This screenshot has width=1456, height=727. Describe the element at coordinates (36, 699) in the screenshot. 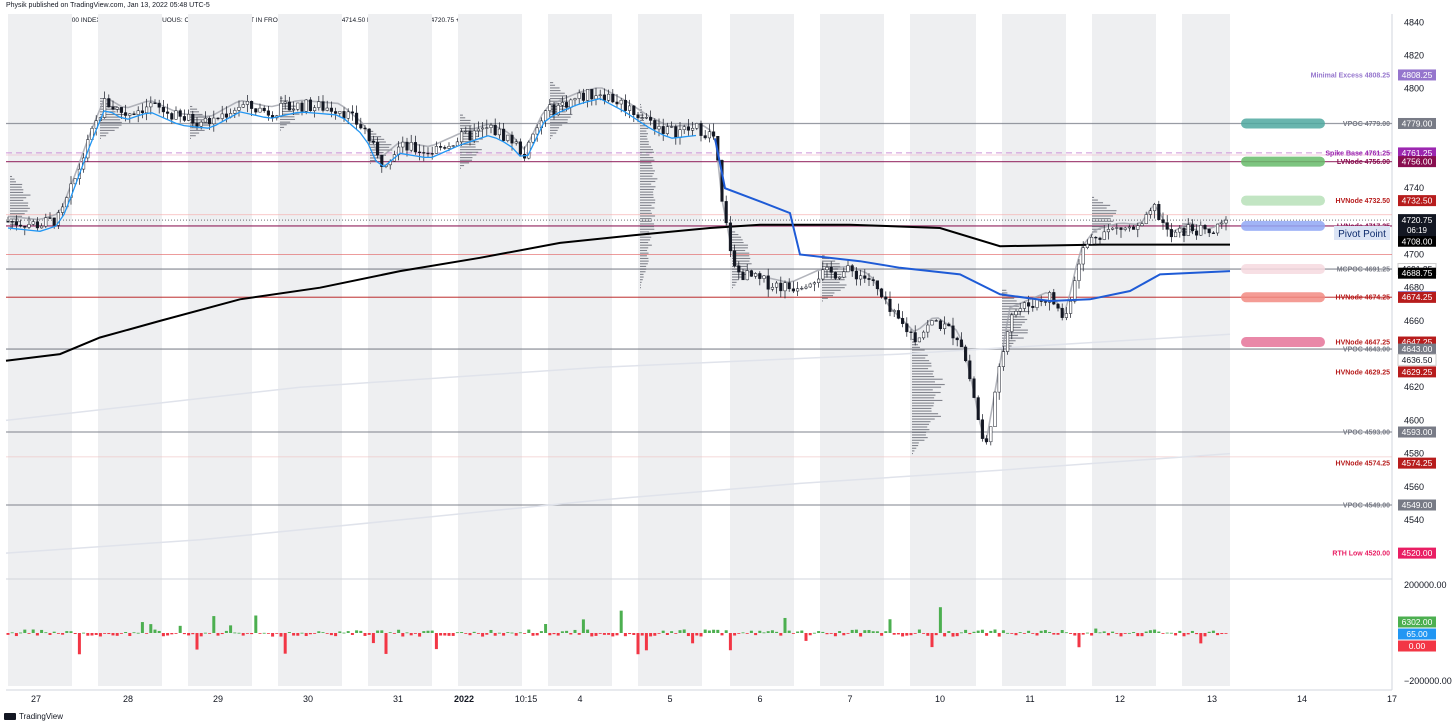

I see `x-tick-label: 27` at that location.